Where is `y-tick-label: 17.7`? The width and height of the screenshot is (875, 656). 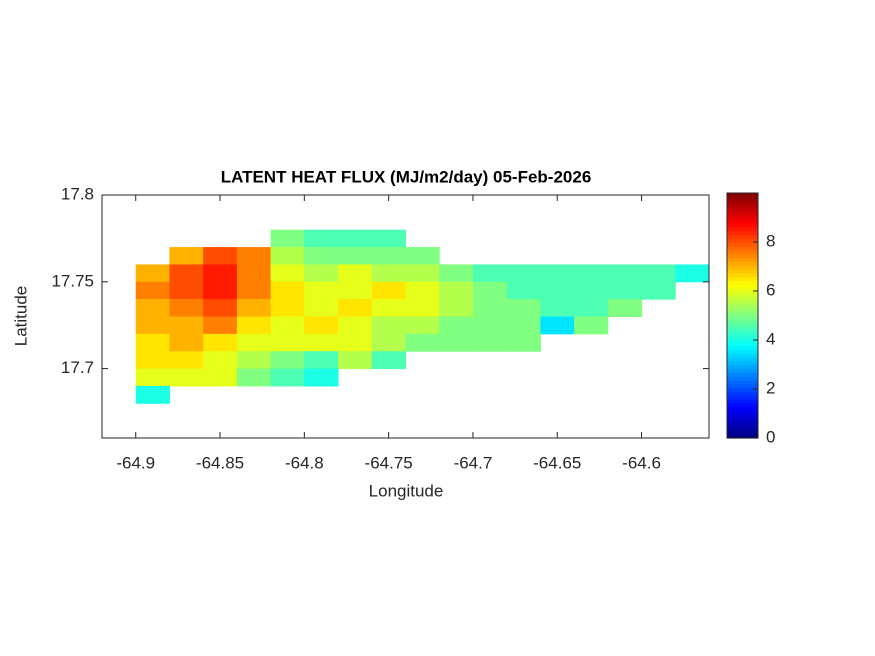 y-tick-label: 17.7 is located at coordinates (77, 367).